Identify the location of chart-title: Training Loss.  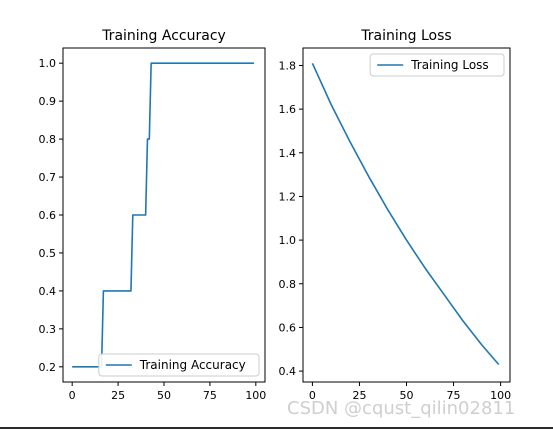
(405, 36).